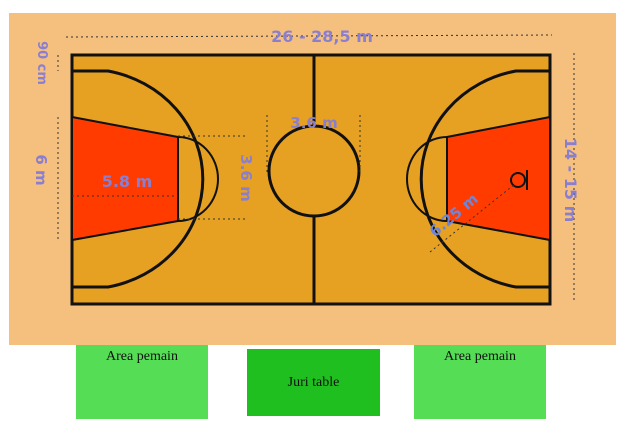  I want to click on right-three-point-line, so click(484, 179).